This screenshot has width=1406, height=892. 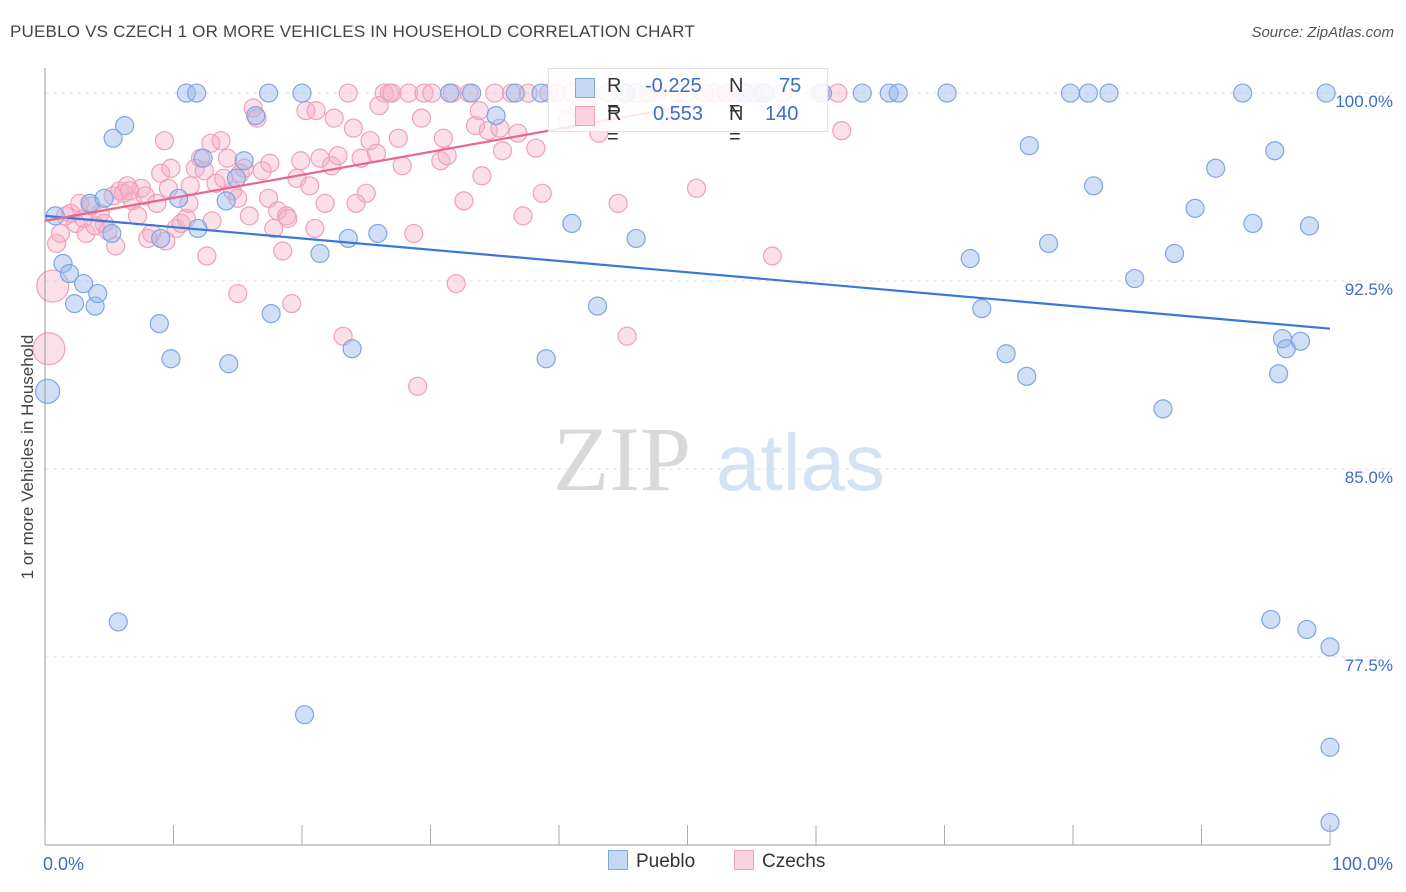 I want to click on stats-legend: R = -0.225 N = 75 R = 0.553 N = 140, so click(x=688, y=108).